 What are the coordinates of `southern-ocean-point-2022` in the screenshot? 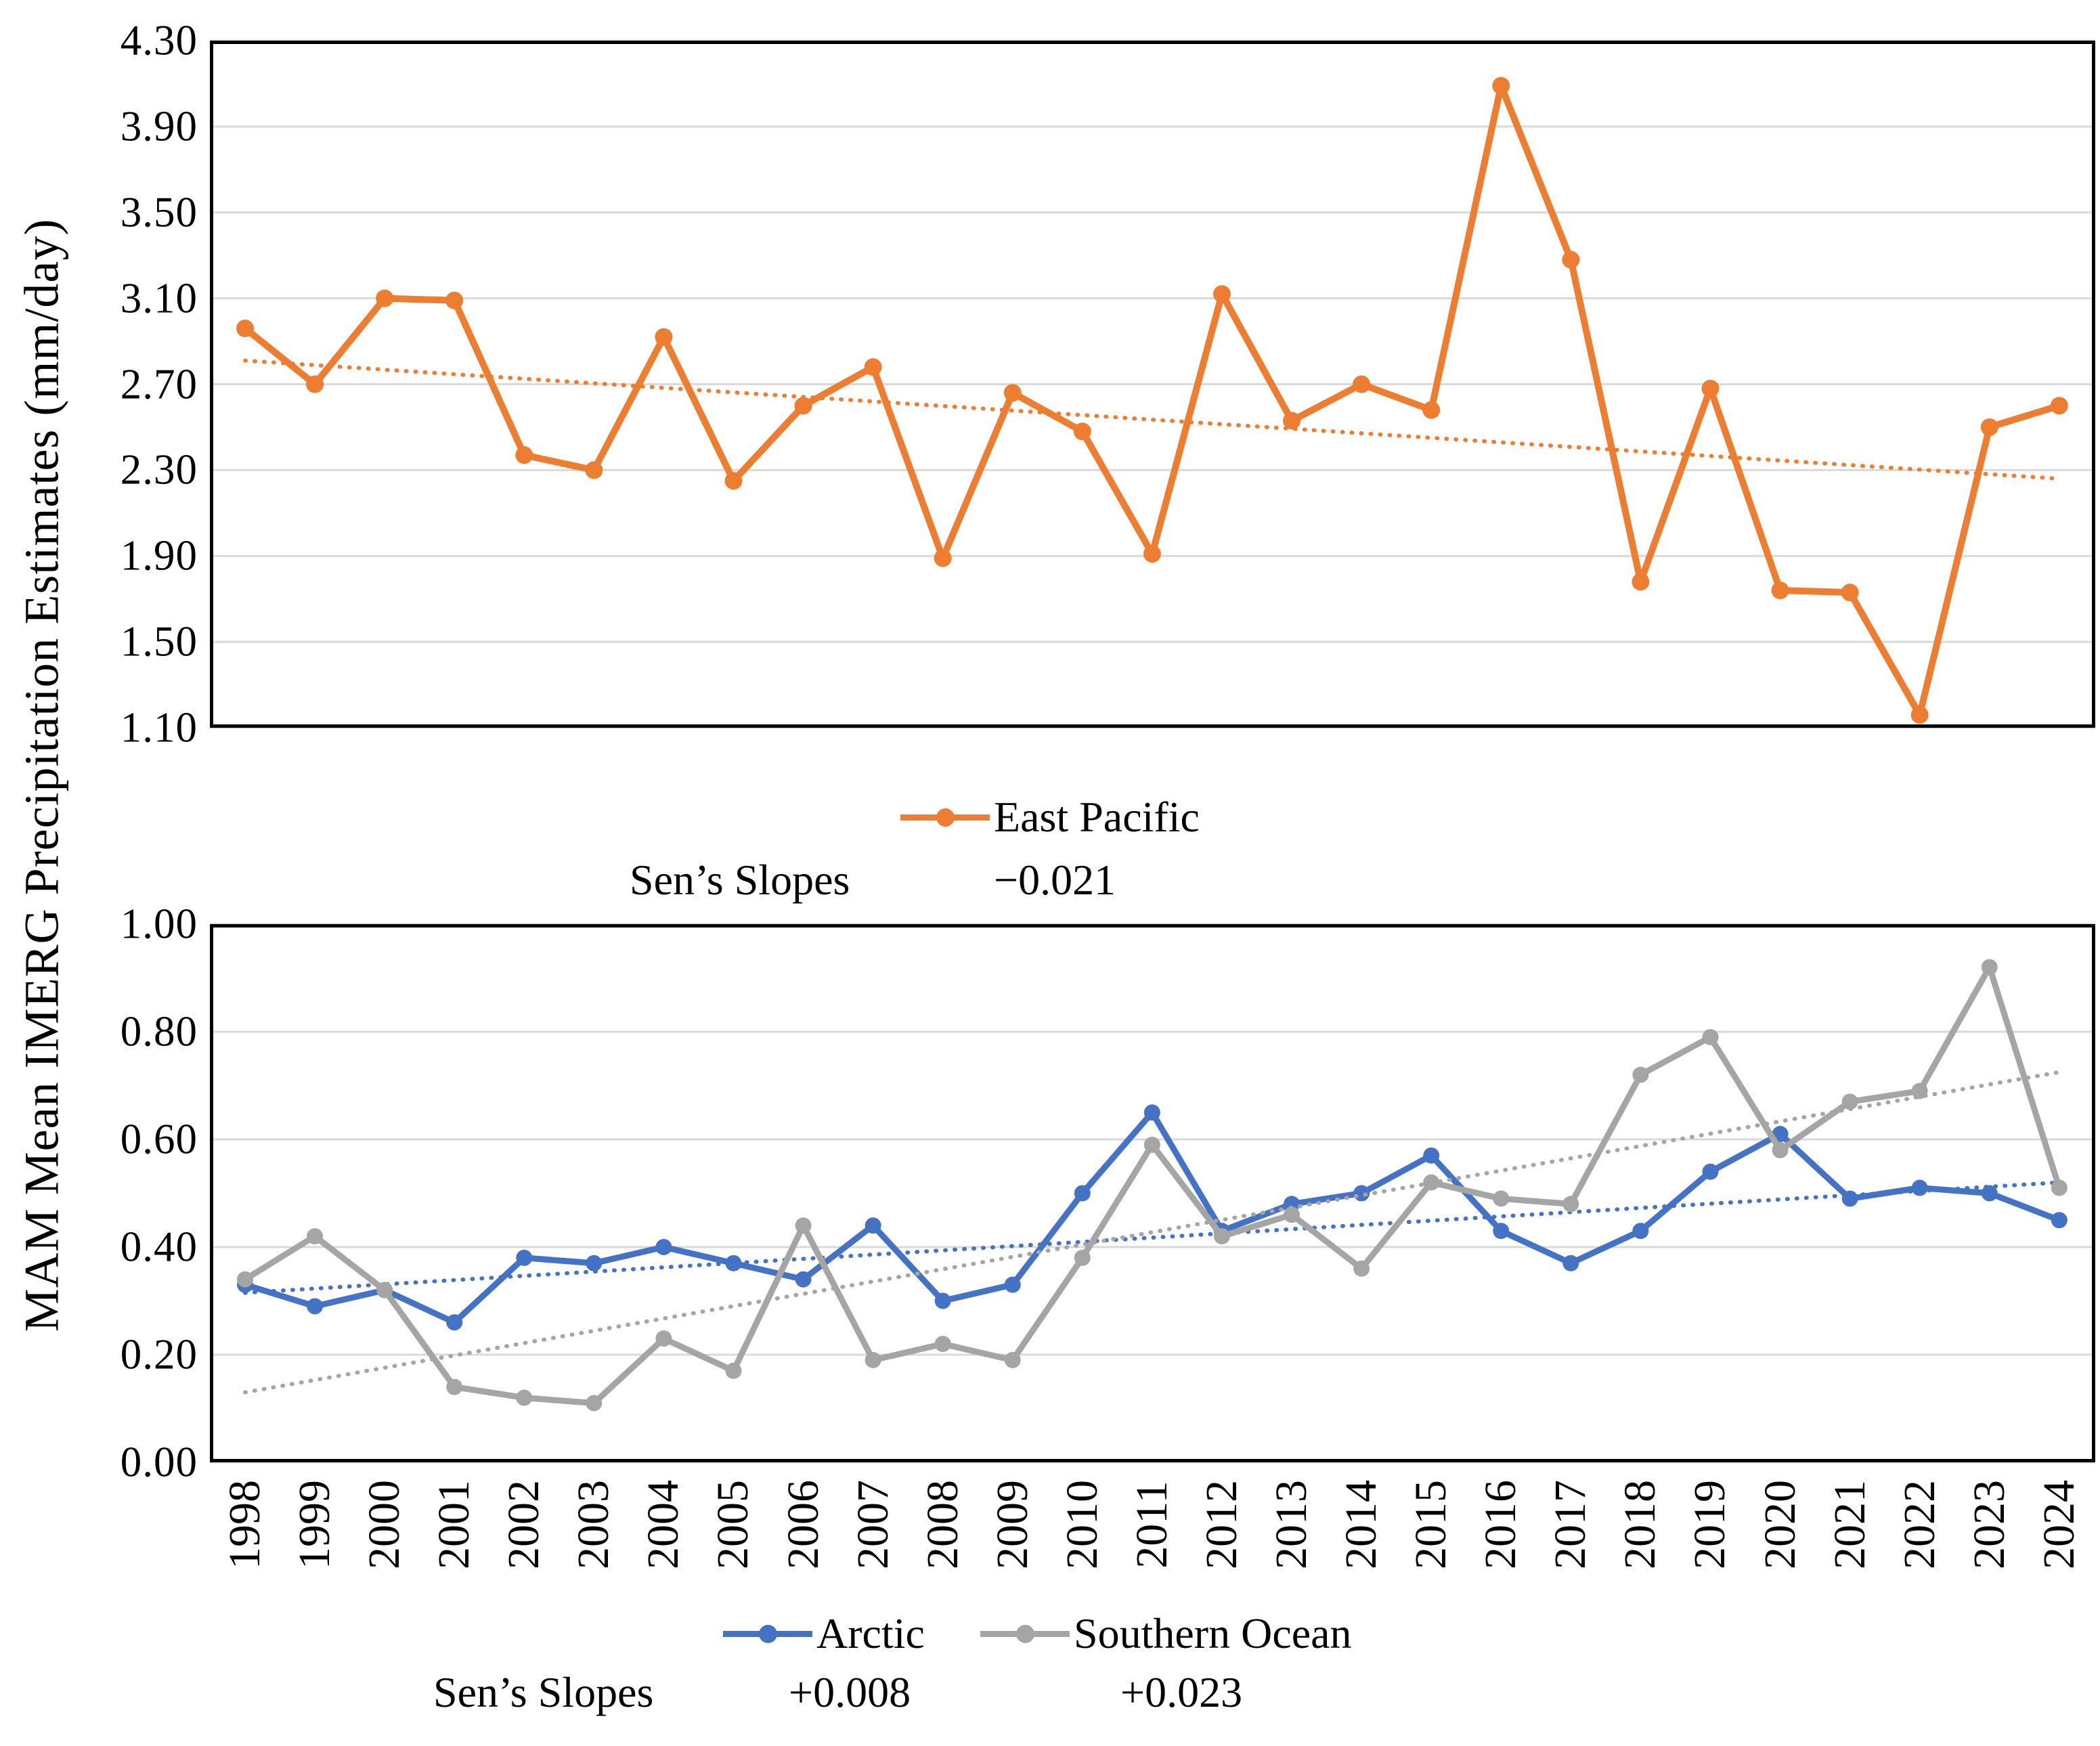 It's located at (1919, 1091).